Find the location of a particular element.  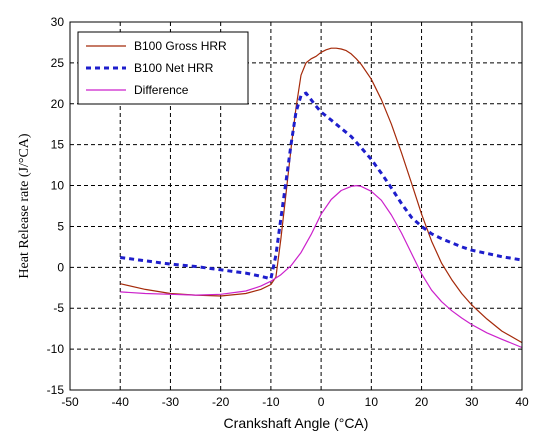

y-tick-label: -5 is located at coordinates (58, 308).